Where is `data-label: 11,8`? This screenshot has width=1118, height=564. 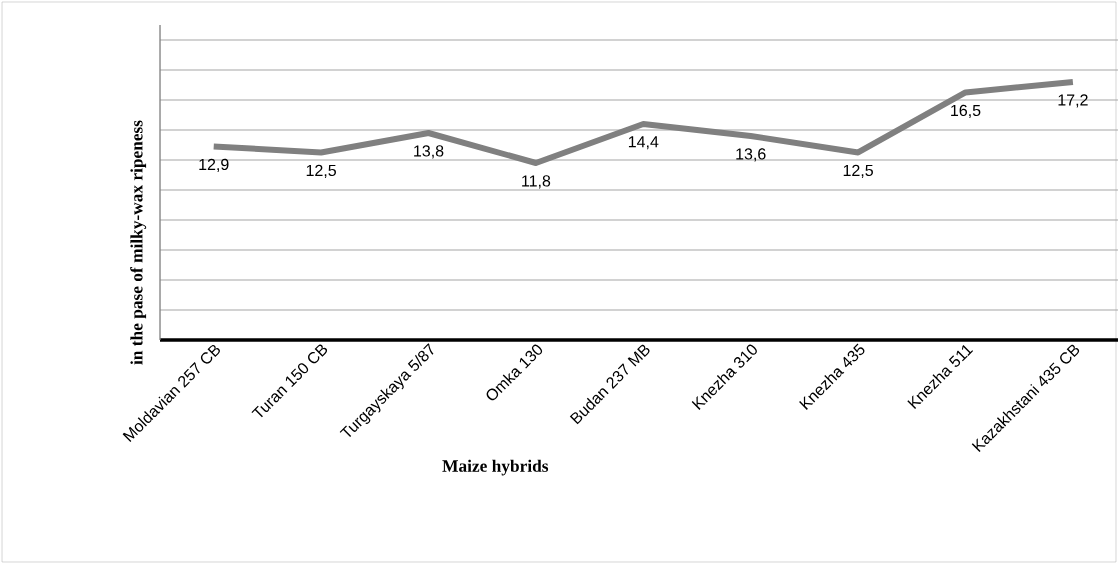 data-label: 11,8 is located at coordinates (536, 182).